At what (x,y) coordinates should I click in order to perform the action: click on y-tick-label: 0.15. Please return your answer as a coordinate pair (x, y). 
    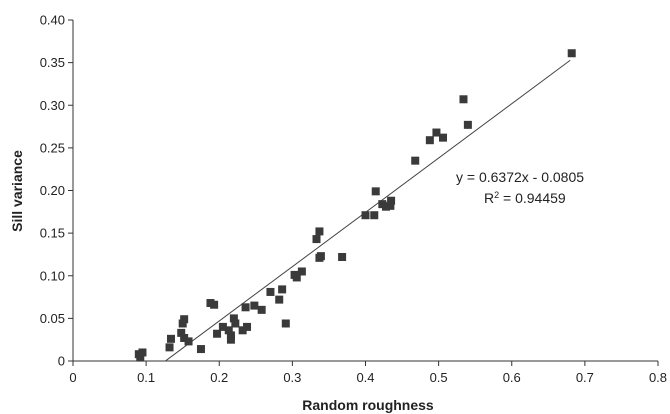
    Looking at the image, I should click on (52, 233).